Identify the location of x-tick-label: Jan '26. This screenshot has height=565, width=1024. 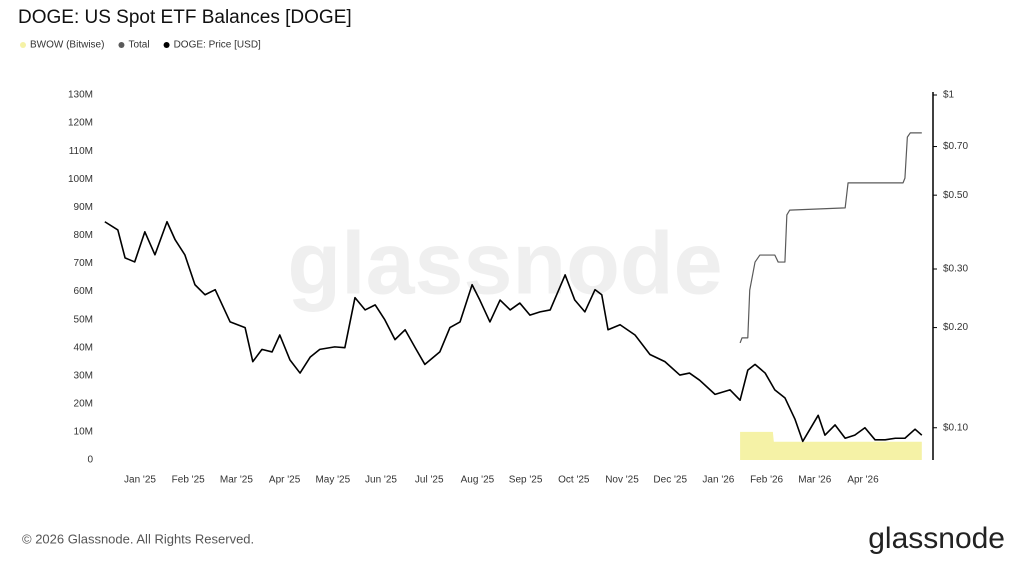
(718, 480).